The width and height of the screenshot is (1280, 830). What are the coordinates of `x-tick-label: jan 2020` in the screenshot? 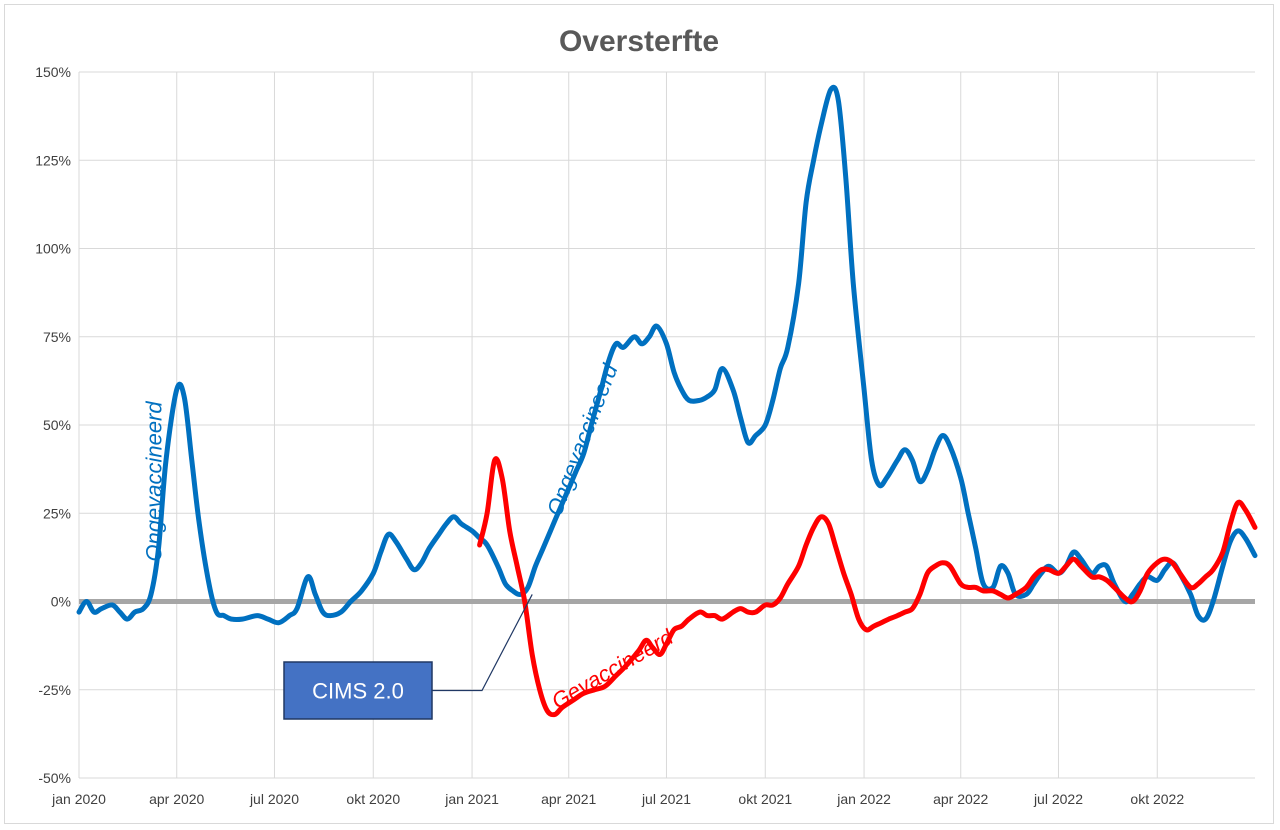 It's located at (78, 799).